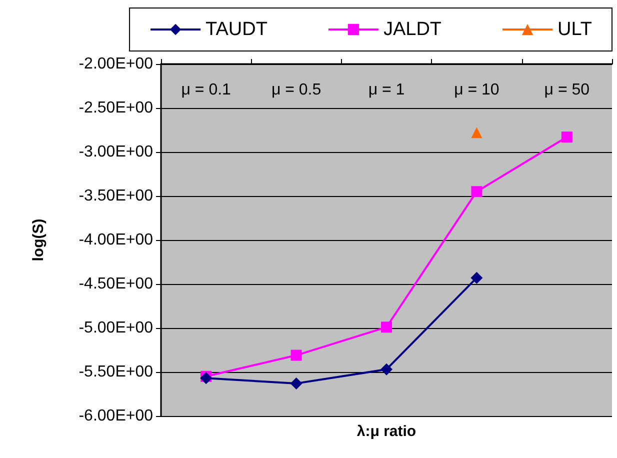  I want to click on y-tick-label: -4.50E+00, so click(116, 284).